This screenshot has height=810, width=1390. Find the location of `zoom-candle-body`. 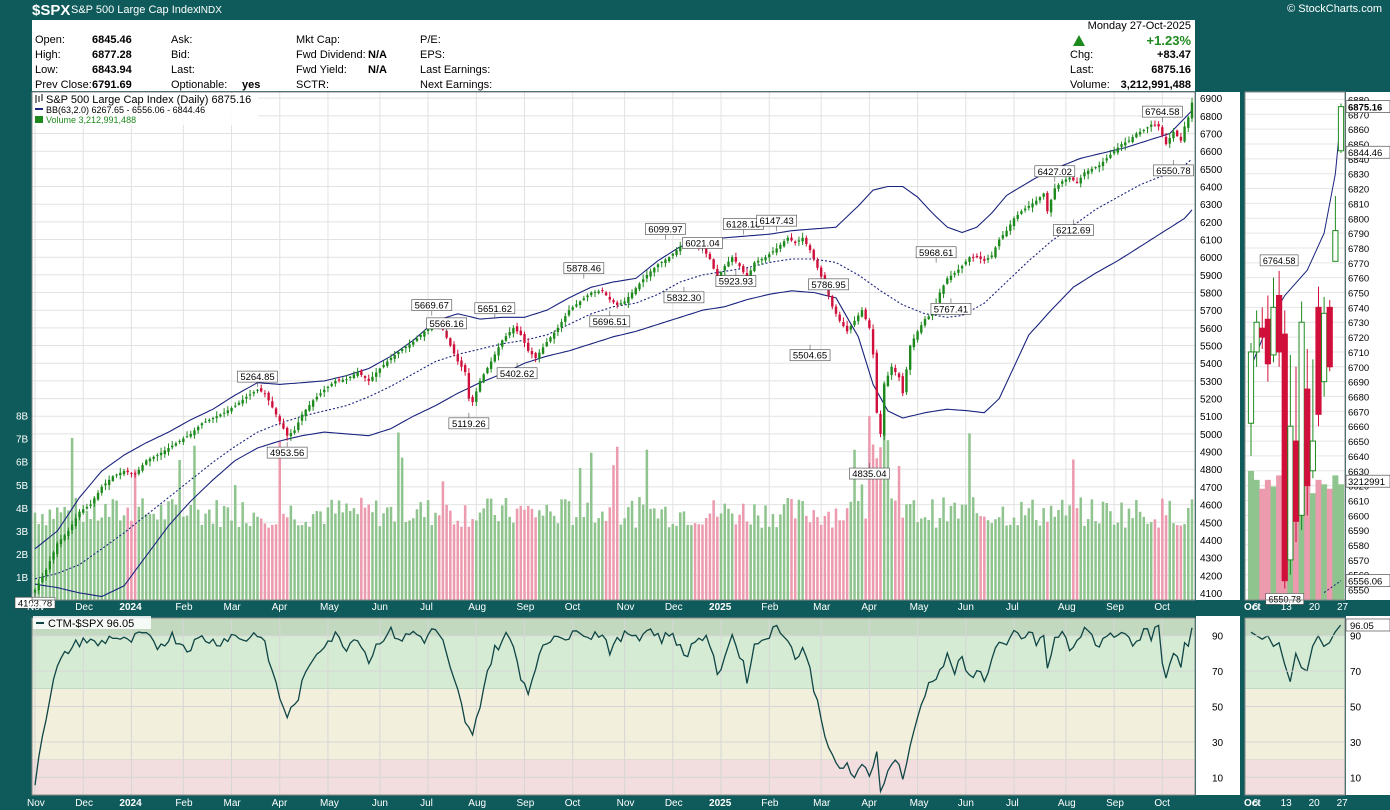

zoom-candle-body is located at coordinates (1341, 129).